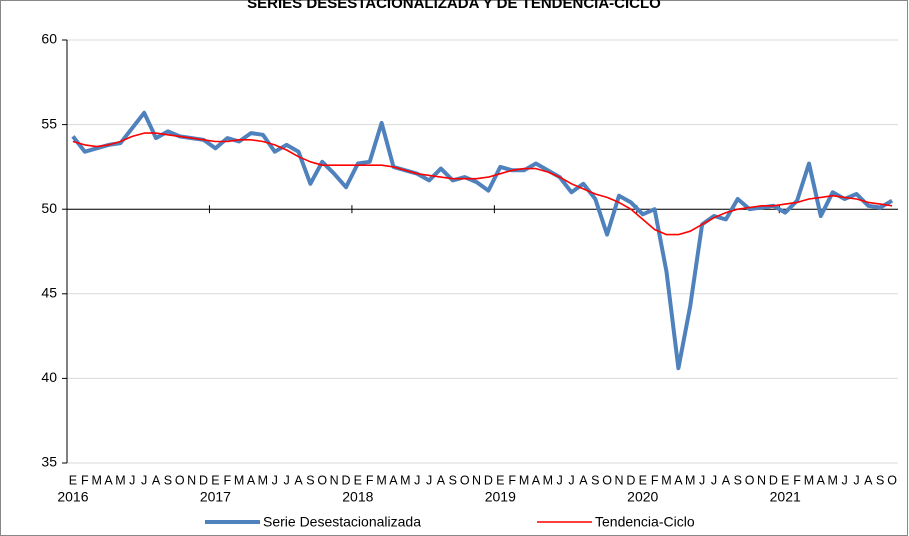 The image size is (909, 536). What do you see at coordinates (645, 522) in the screenshot?
I see `legend-label: Tendencia-Ciclo` at bounding box center [645, 522].